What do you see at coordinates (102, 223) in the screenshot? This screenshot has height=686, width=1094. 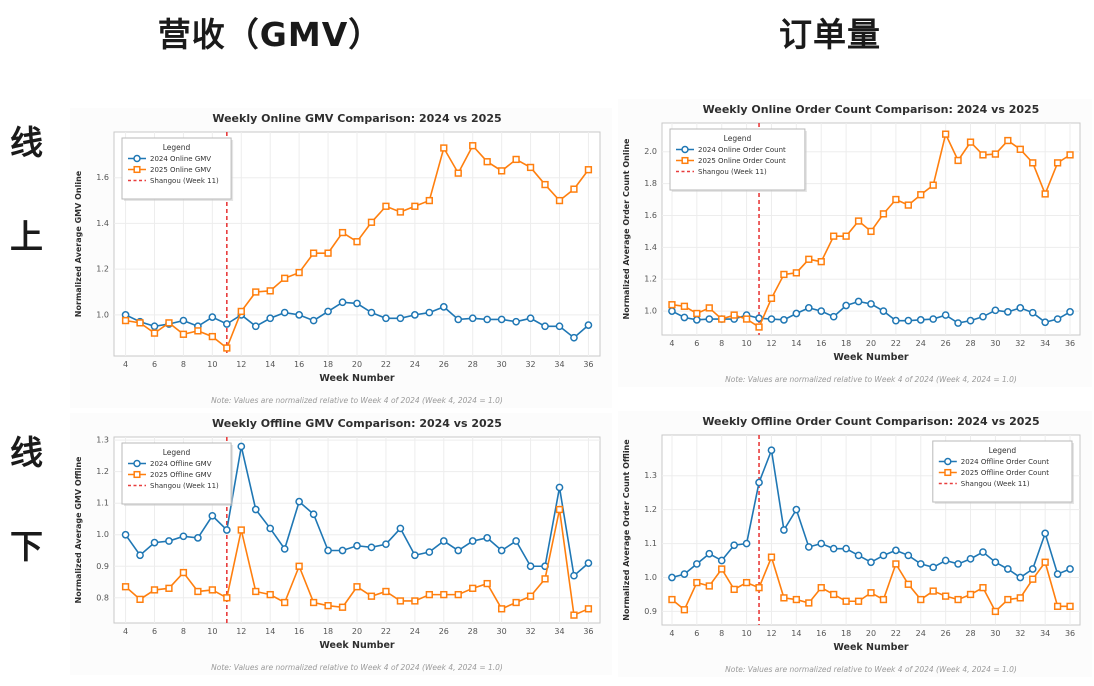 I see `svg-text: 1.4` at bounding box center [102, 223].